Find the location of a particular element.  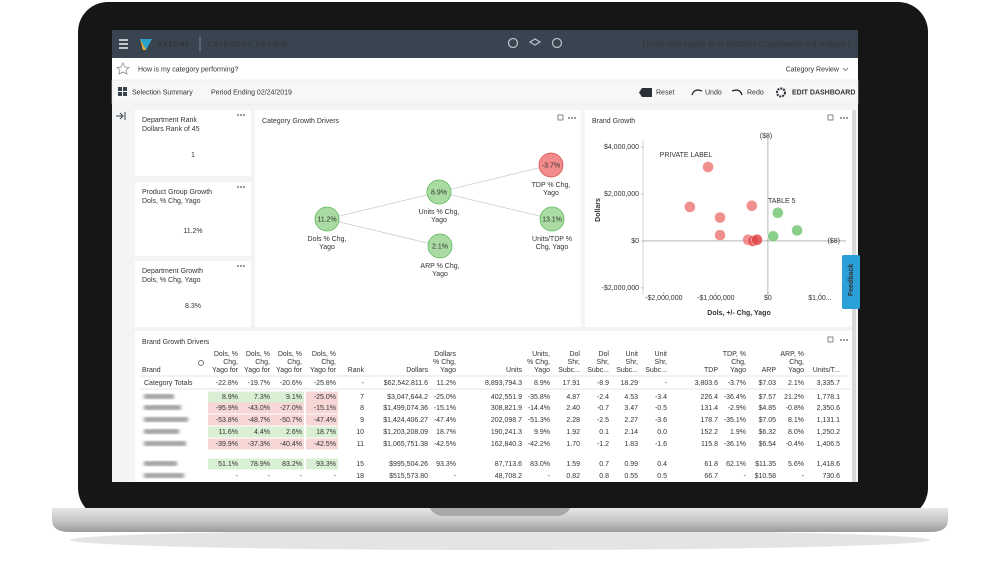

column-header: Units is located at coordinates (514, 370).